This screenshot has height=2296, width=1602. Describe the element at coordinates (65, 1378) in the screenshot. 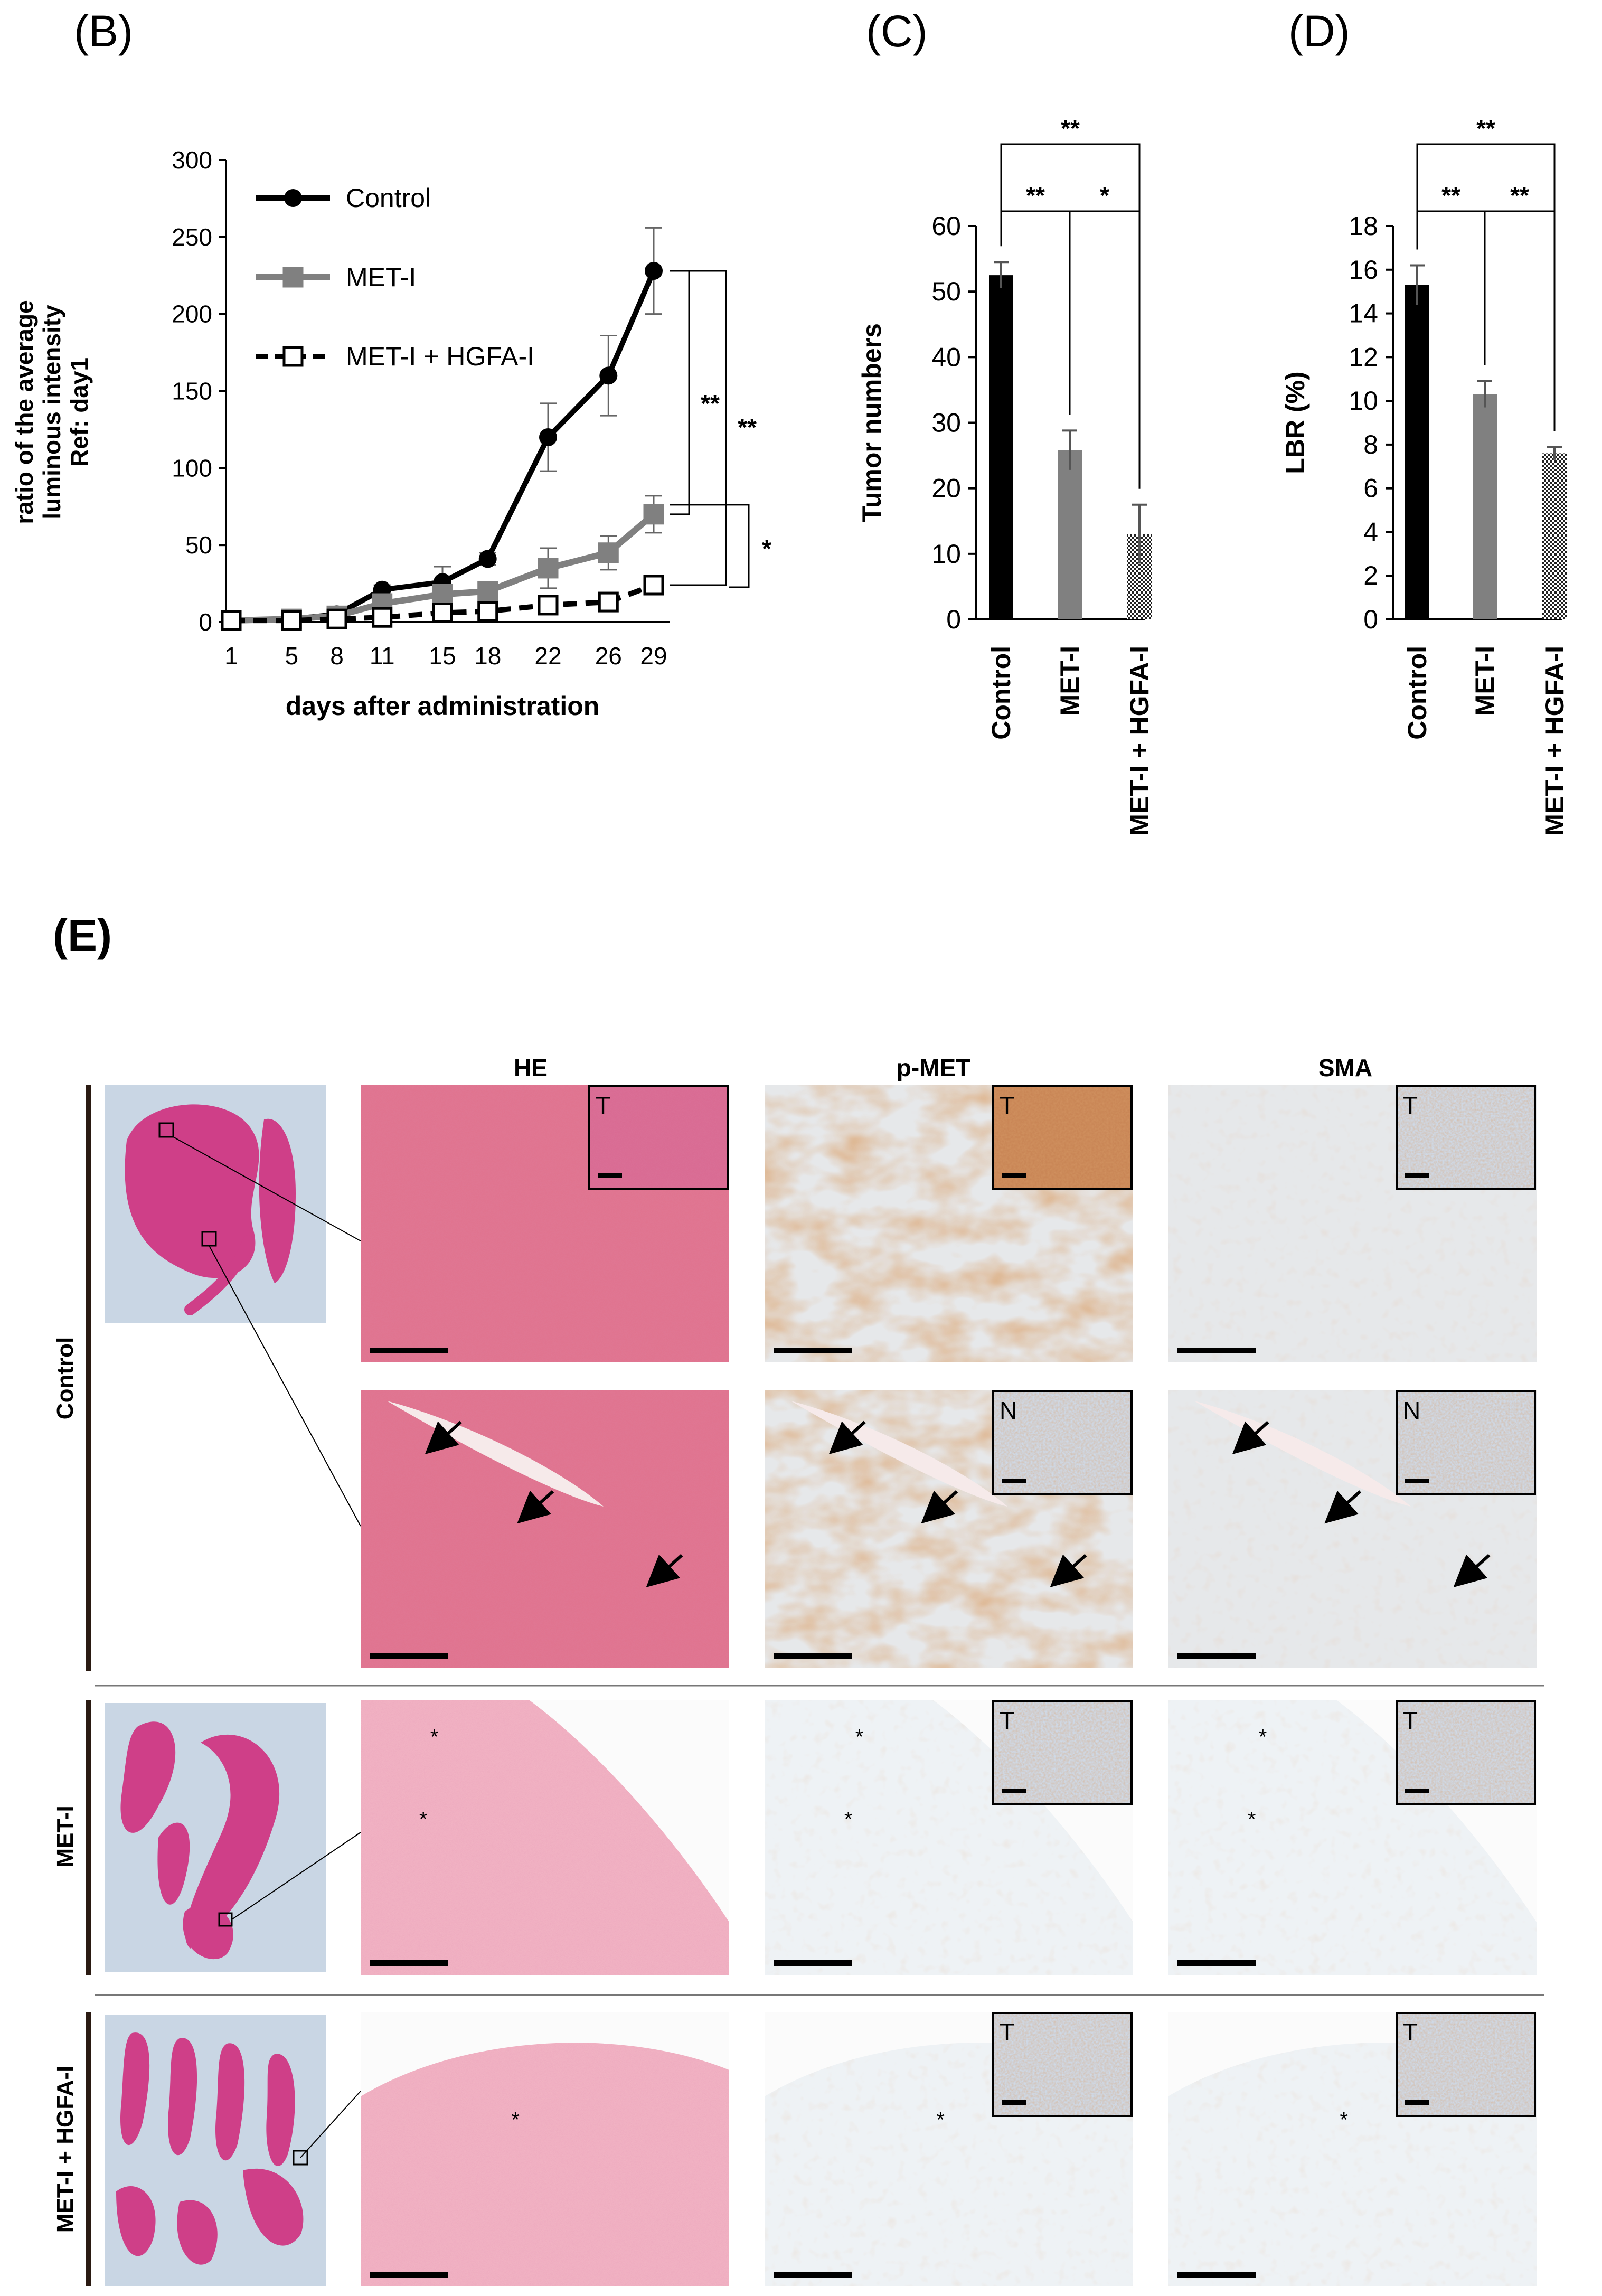

I see `group-label-control: Control` at that location.